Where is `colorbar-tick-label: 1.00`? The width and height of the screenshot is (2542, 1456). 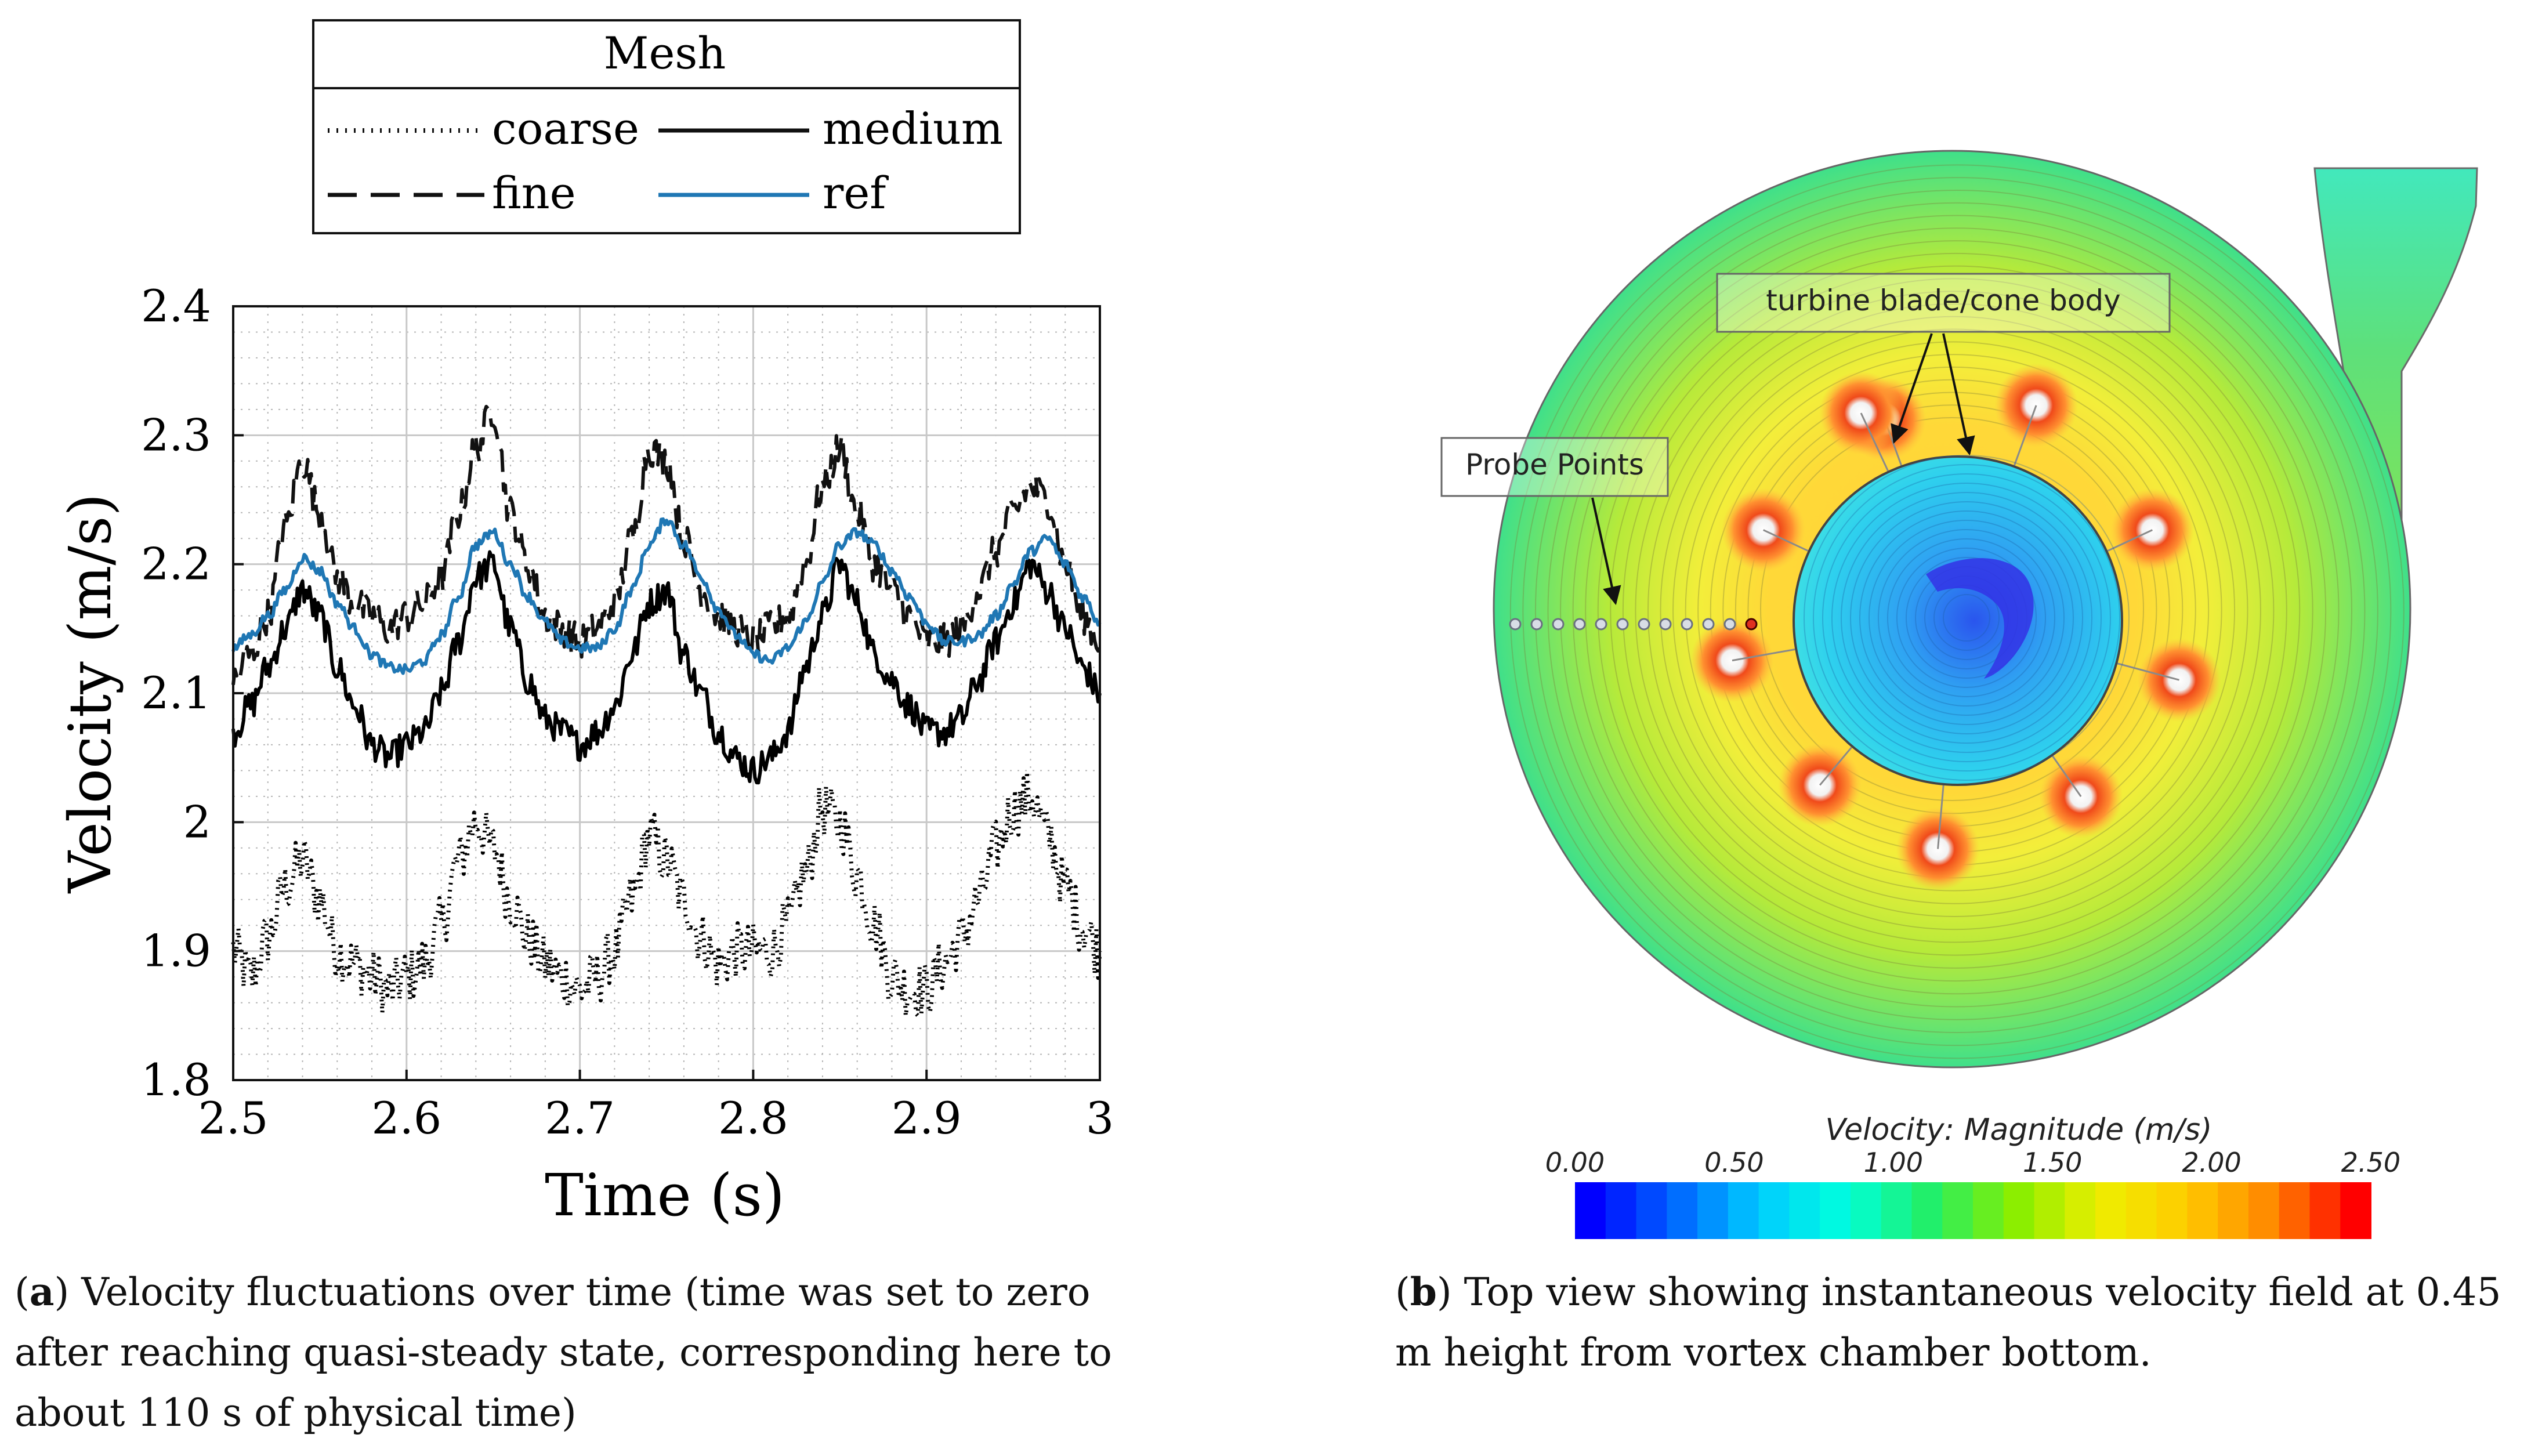
colorbar-tick-label: 1.00 is located at coordinates (1893, 1162).